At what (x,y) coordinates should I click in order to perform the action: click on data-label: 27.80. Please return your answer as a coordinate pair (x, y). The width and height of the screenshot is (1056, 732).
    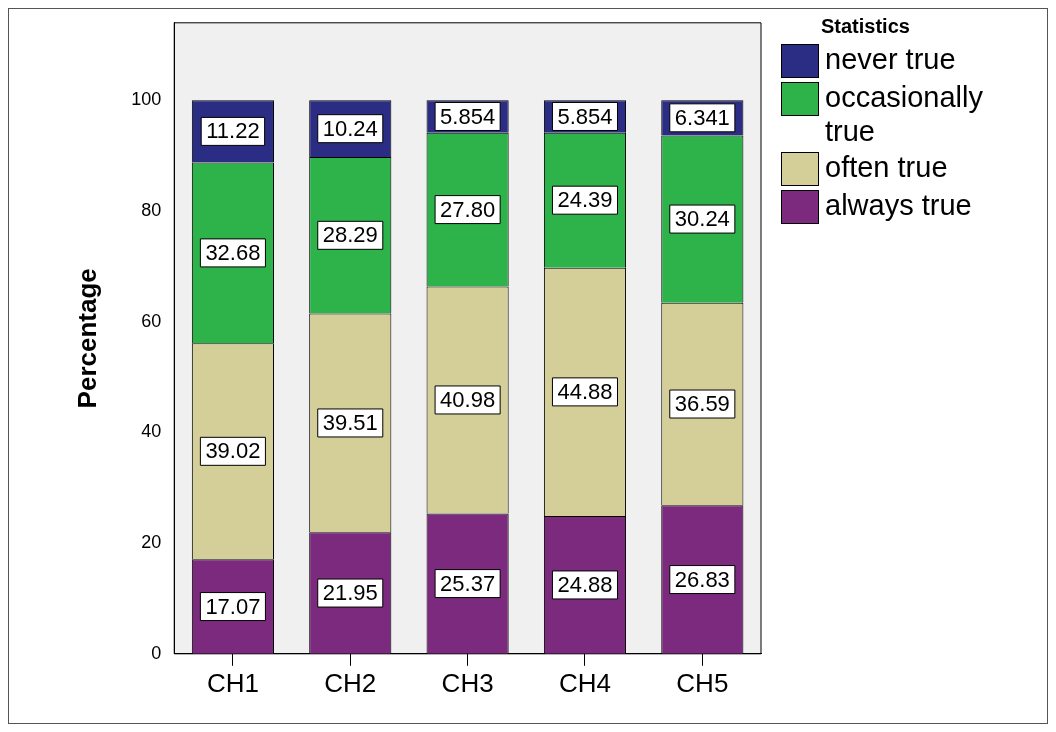
    Looking at the image, I should click on (468, 209).